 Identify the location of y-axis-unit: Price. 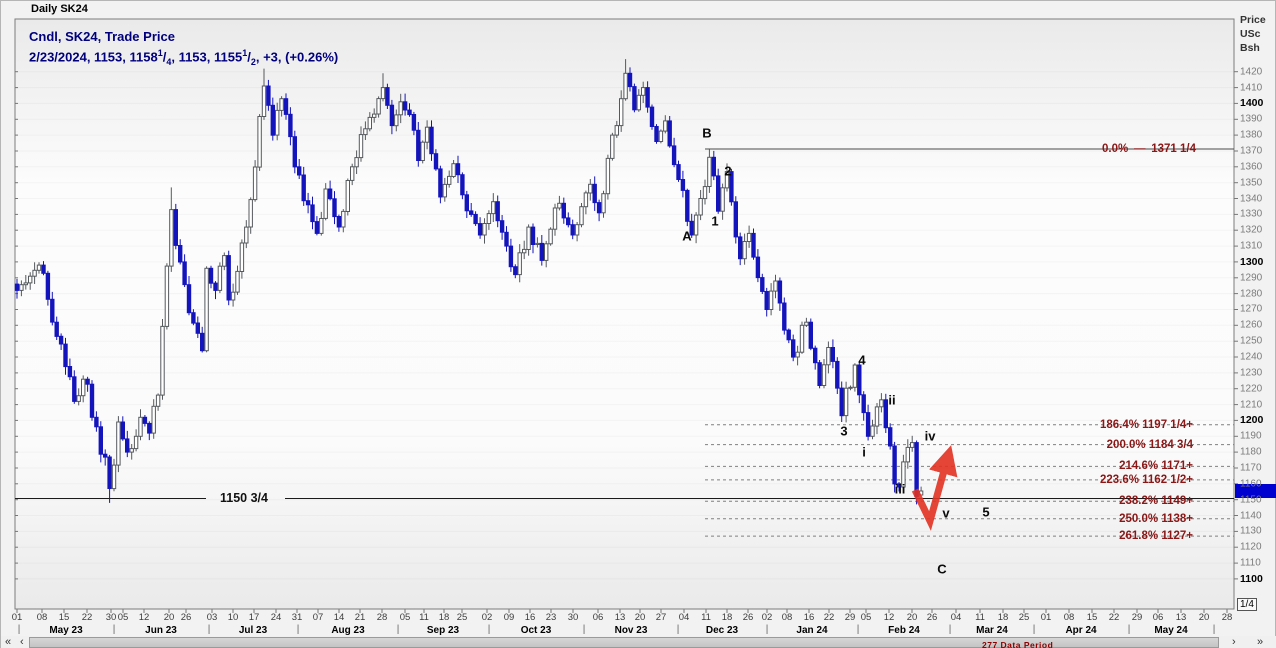
(1253, 20).